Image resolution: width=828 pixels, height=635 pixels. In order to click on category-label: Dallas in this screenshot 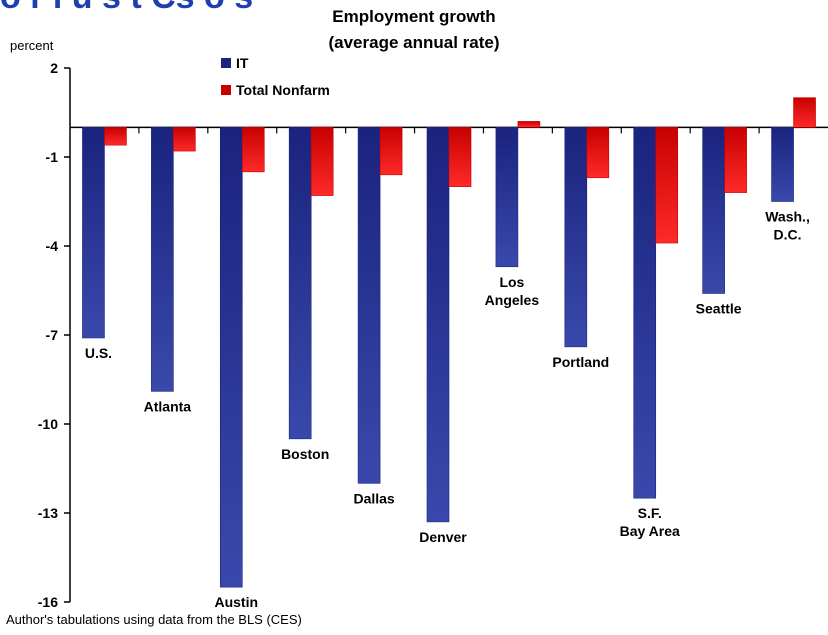, I will do `click(373, 498)`.